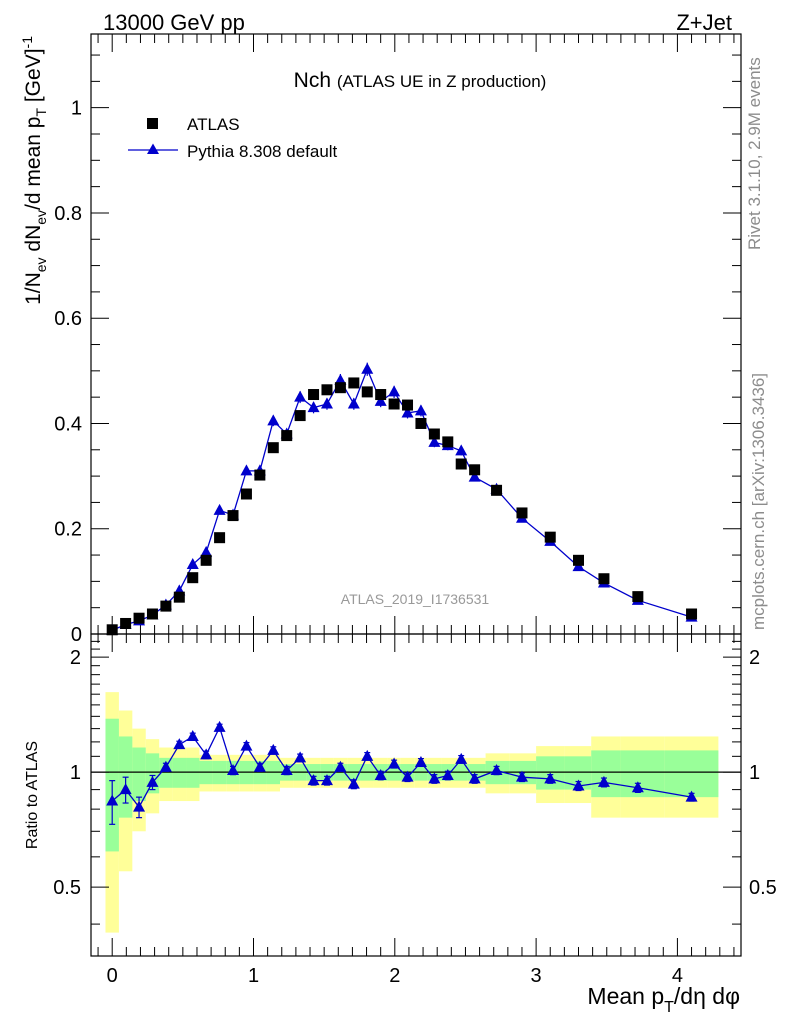 The height and width of the screenshot is (1024, 786). I want to click on main-title: Nch (ATLAS UE in Z production), so click(420, 80).